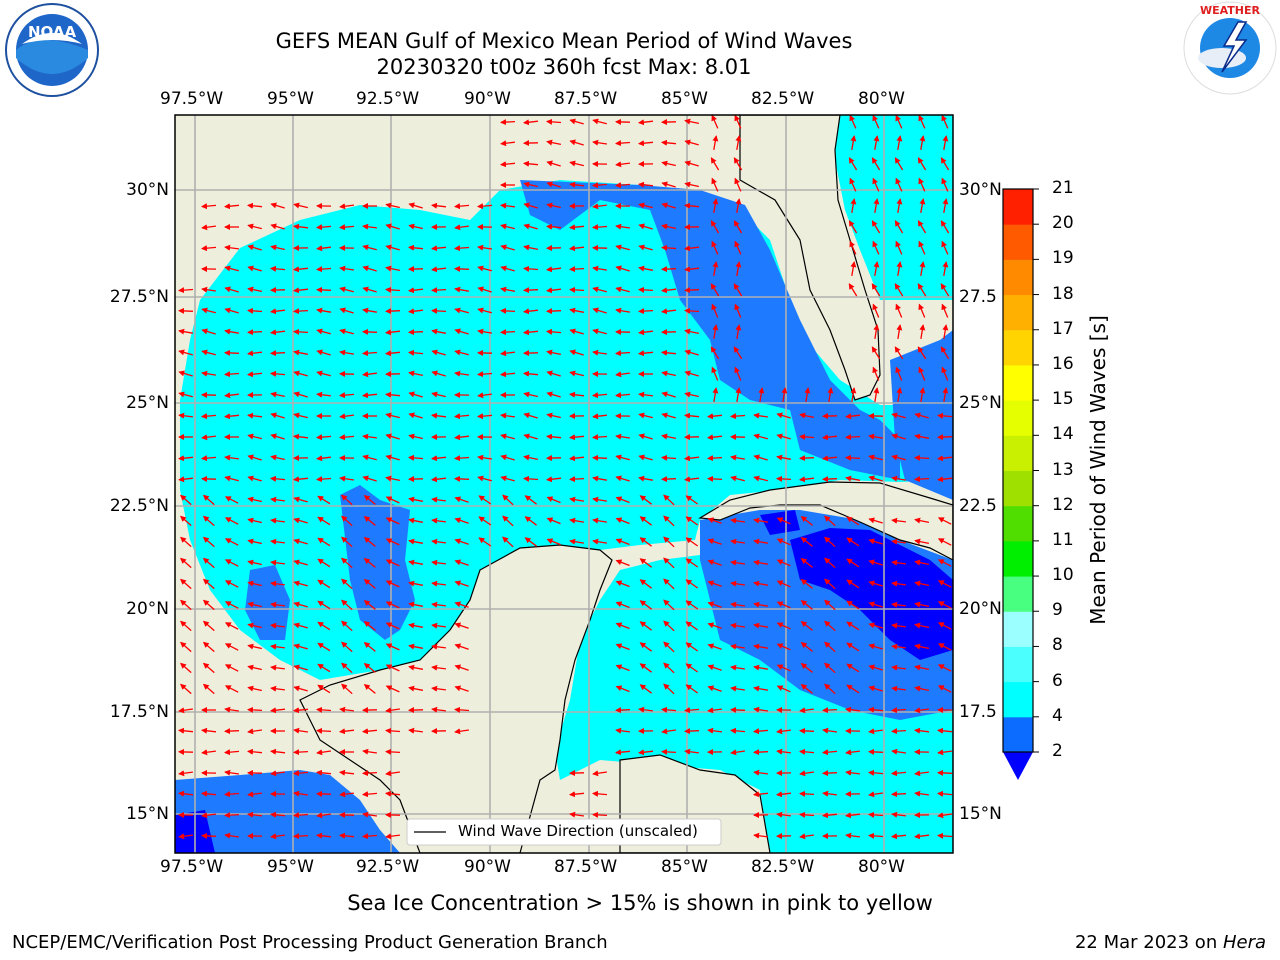 The height and width of the screenshot is (960, 1280). What do you see at coordinates (1063, 363) in the screenshot?
I see `colorbar-tick-label: 16` at bounding box center [1063, 363].